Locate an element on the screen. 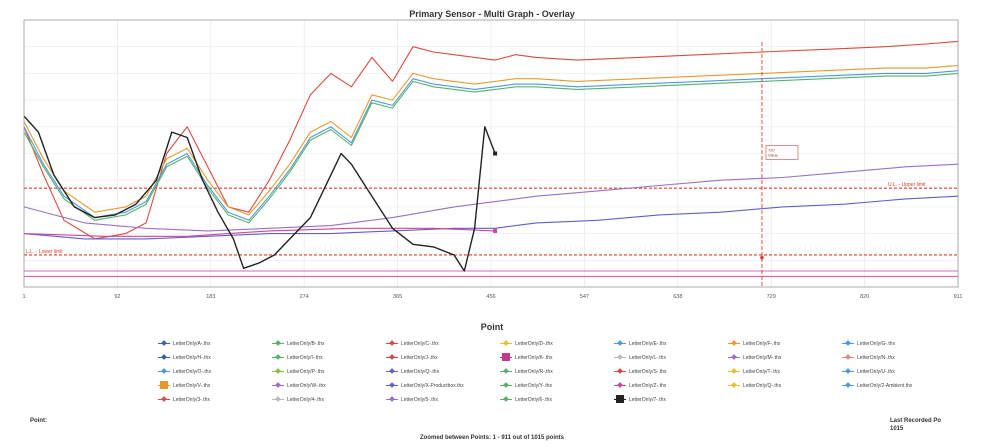 The image size is (984, 446). legend-item: LetterOnly/A-.thx is located at coordinates (215, 343).